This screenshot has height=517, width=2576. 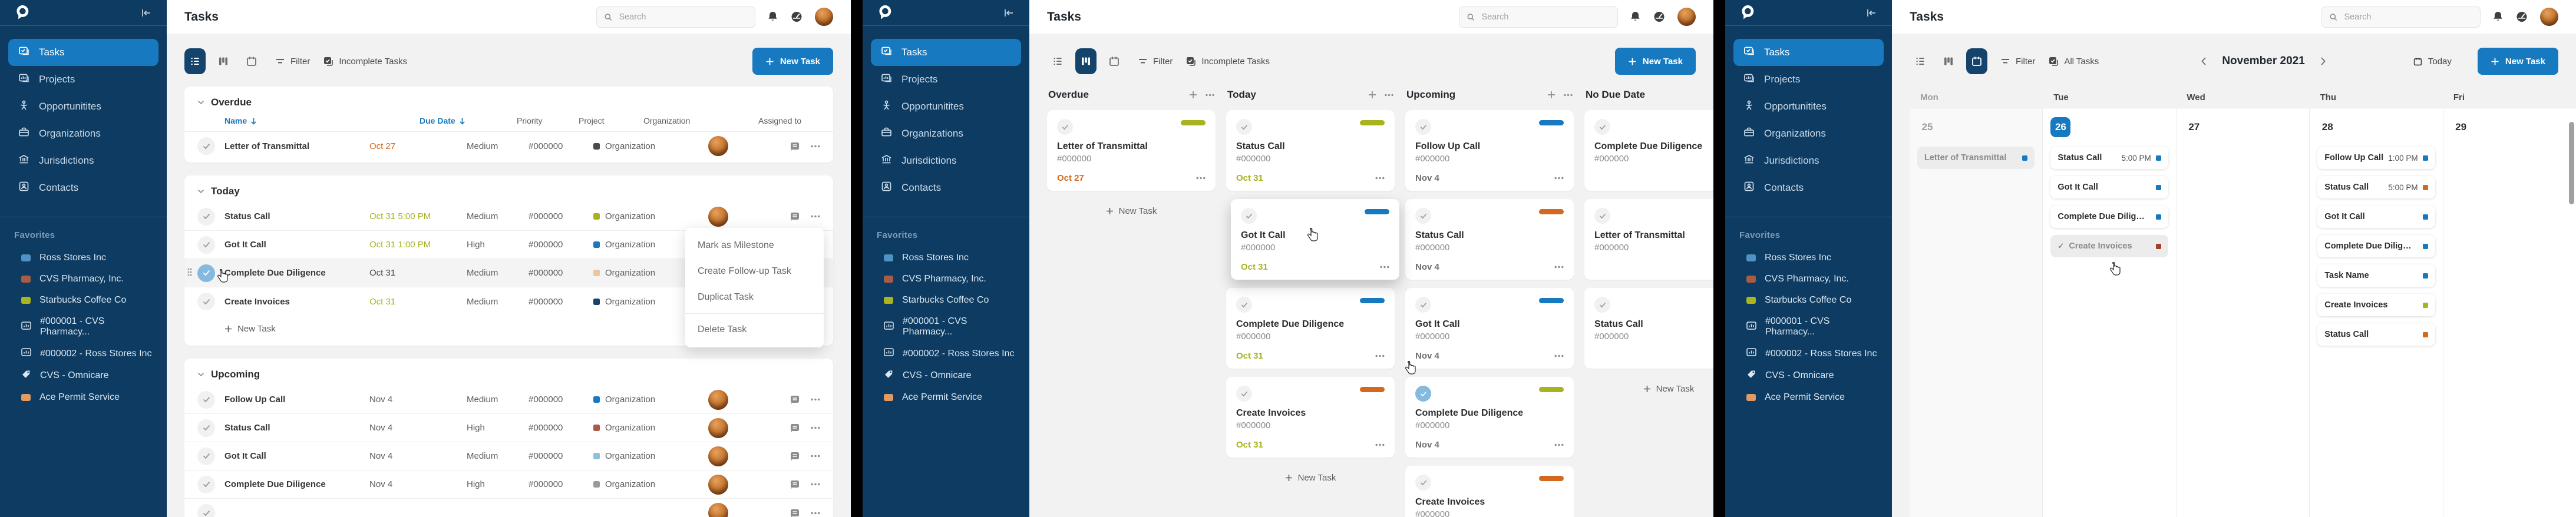 I want to click on add-card-icon, so click(x=1551, y=95).